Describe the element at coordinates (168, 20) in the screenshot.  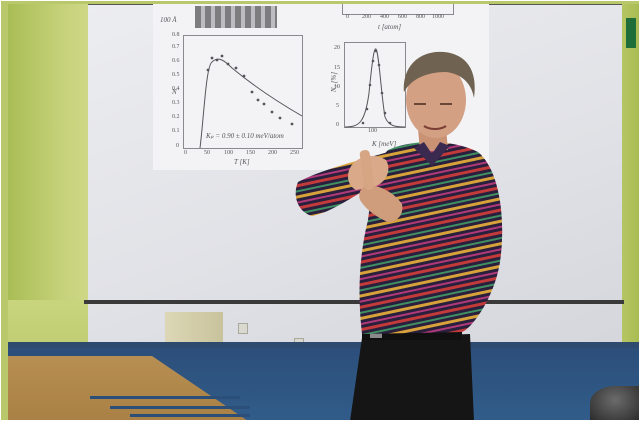
I see `slide-corner-label: 100 Å` at that location.